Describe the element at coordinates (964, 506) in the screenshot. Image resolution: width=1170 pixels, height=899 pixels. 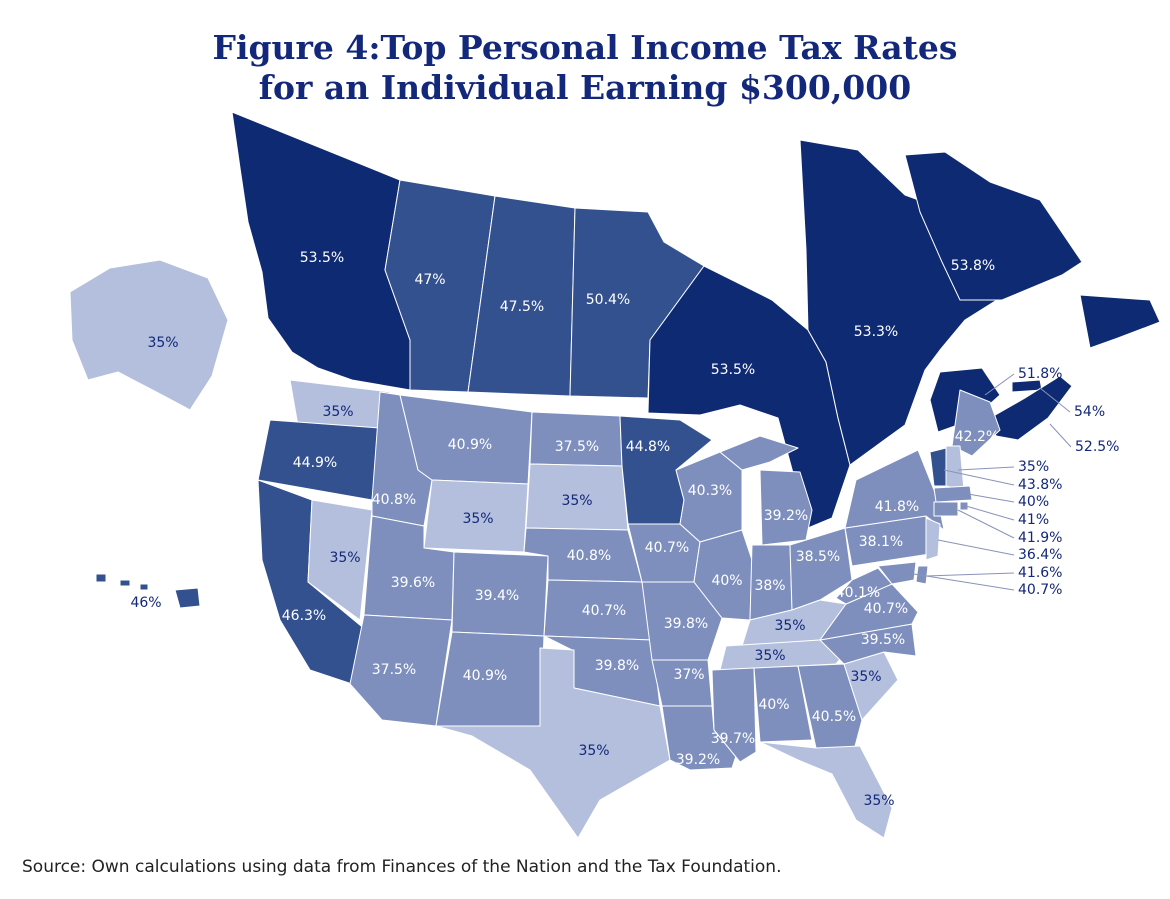
I see `region-rhode-island` at that location.